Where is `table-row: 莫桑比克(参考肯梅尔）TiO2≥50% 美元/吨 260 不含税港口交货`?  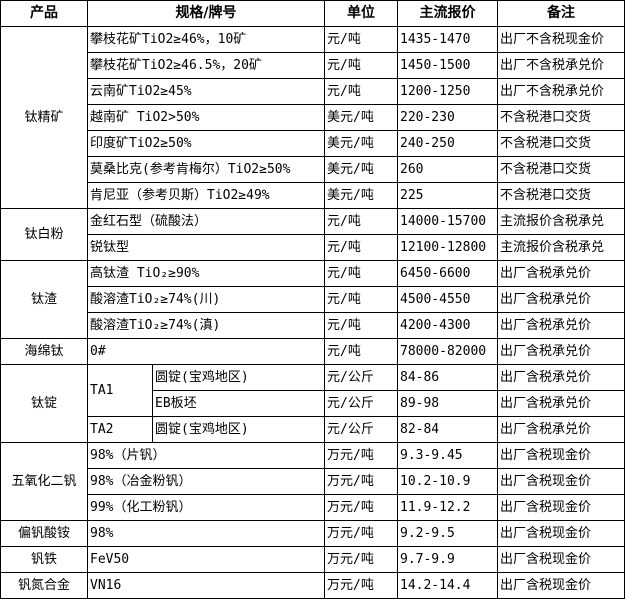
table-row: 莫桑比克(参考肯梅尔）TiO2≥50% 美元/吨 260 不含税港口交货 is located at coordinates (313, 169).